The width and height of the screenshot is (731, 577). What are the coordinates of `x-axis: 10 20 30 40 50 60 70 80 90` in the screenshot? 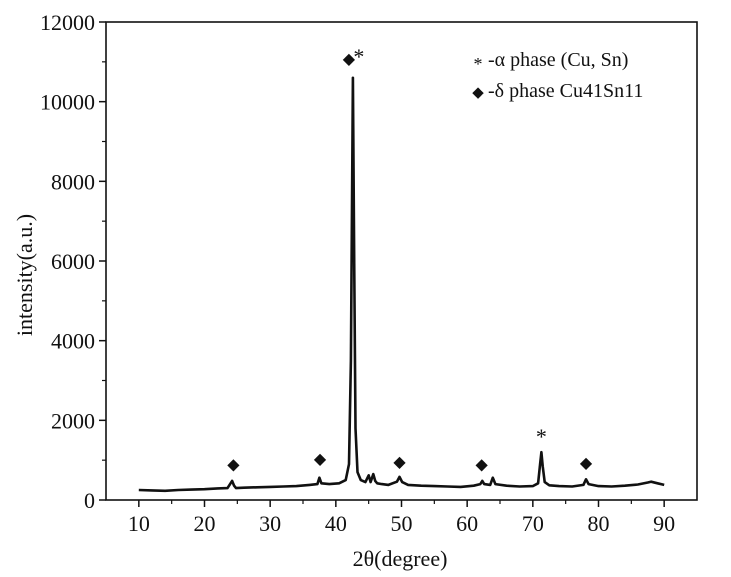 It's located at (401, 518).